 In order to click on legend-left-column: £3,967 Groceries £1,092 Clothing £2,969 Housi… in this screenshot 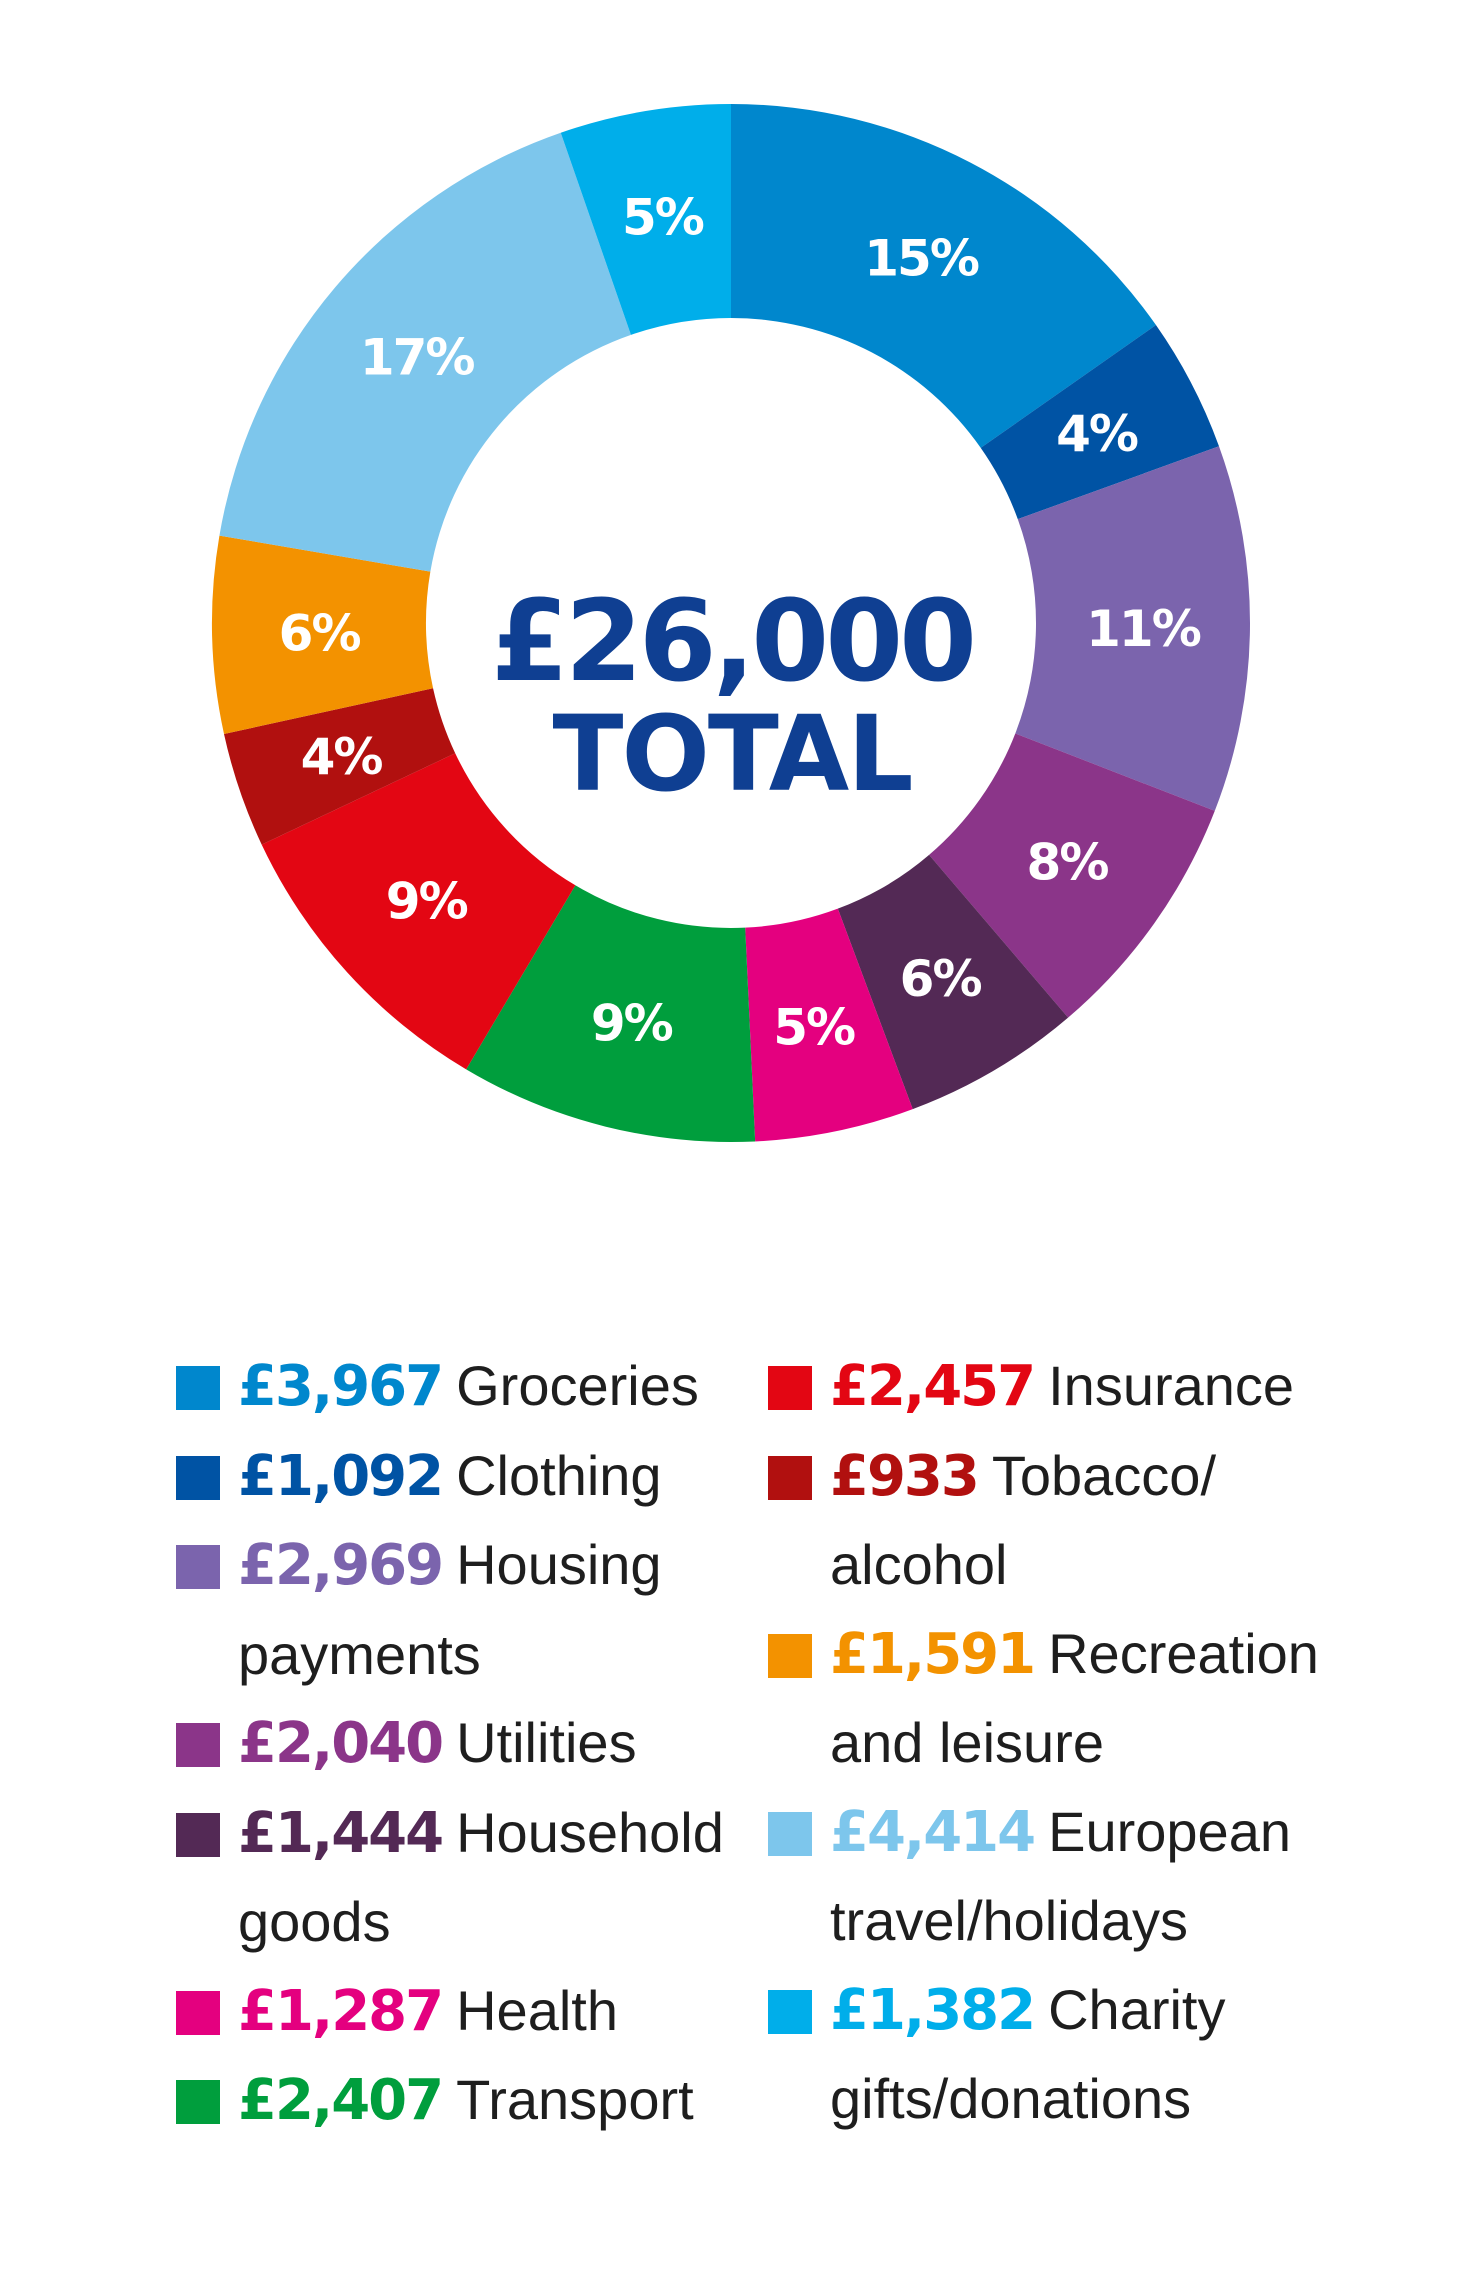, I will do `click(456, 1744)`.